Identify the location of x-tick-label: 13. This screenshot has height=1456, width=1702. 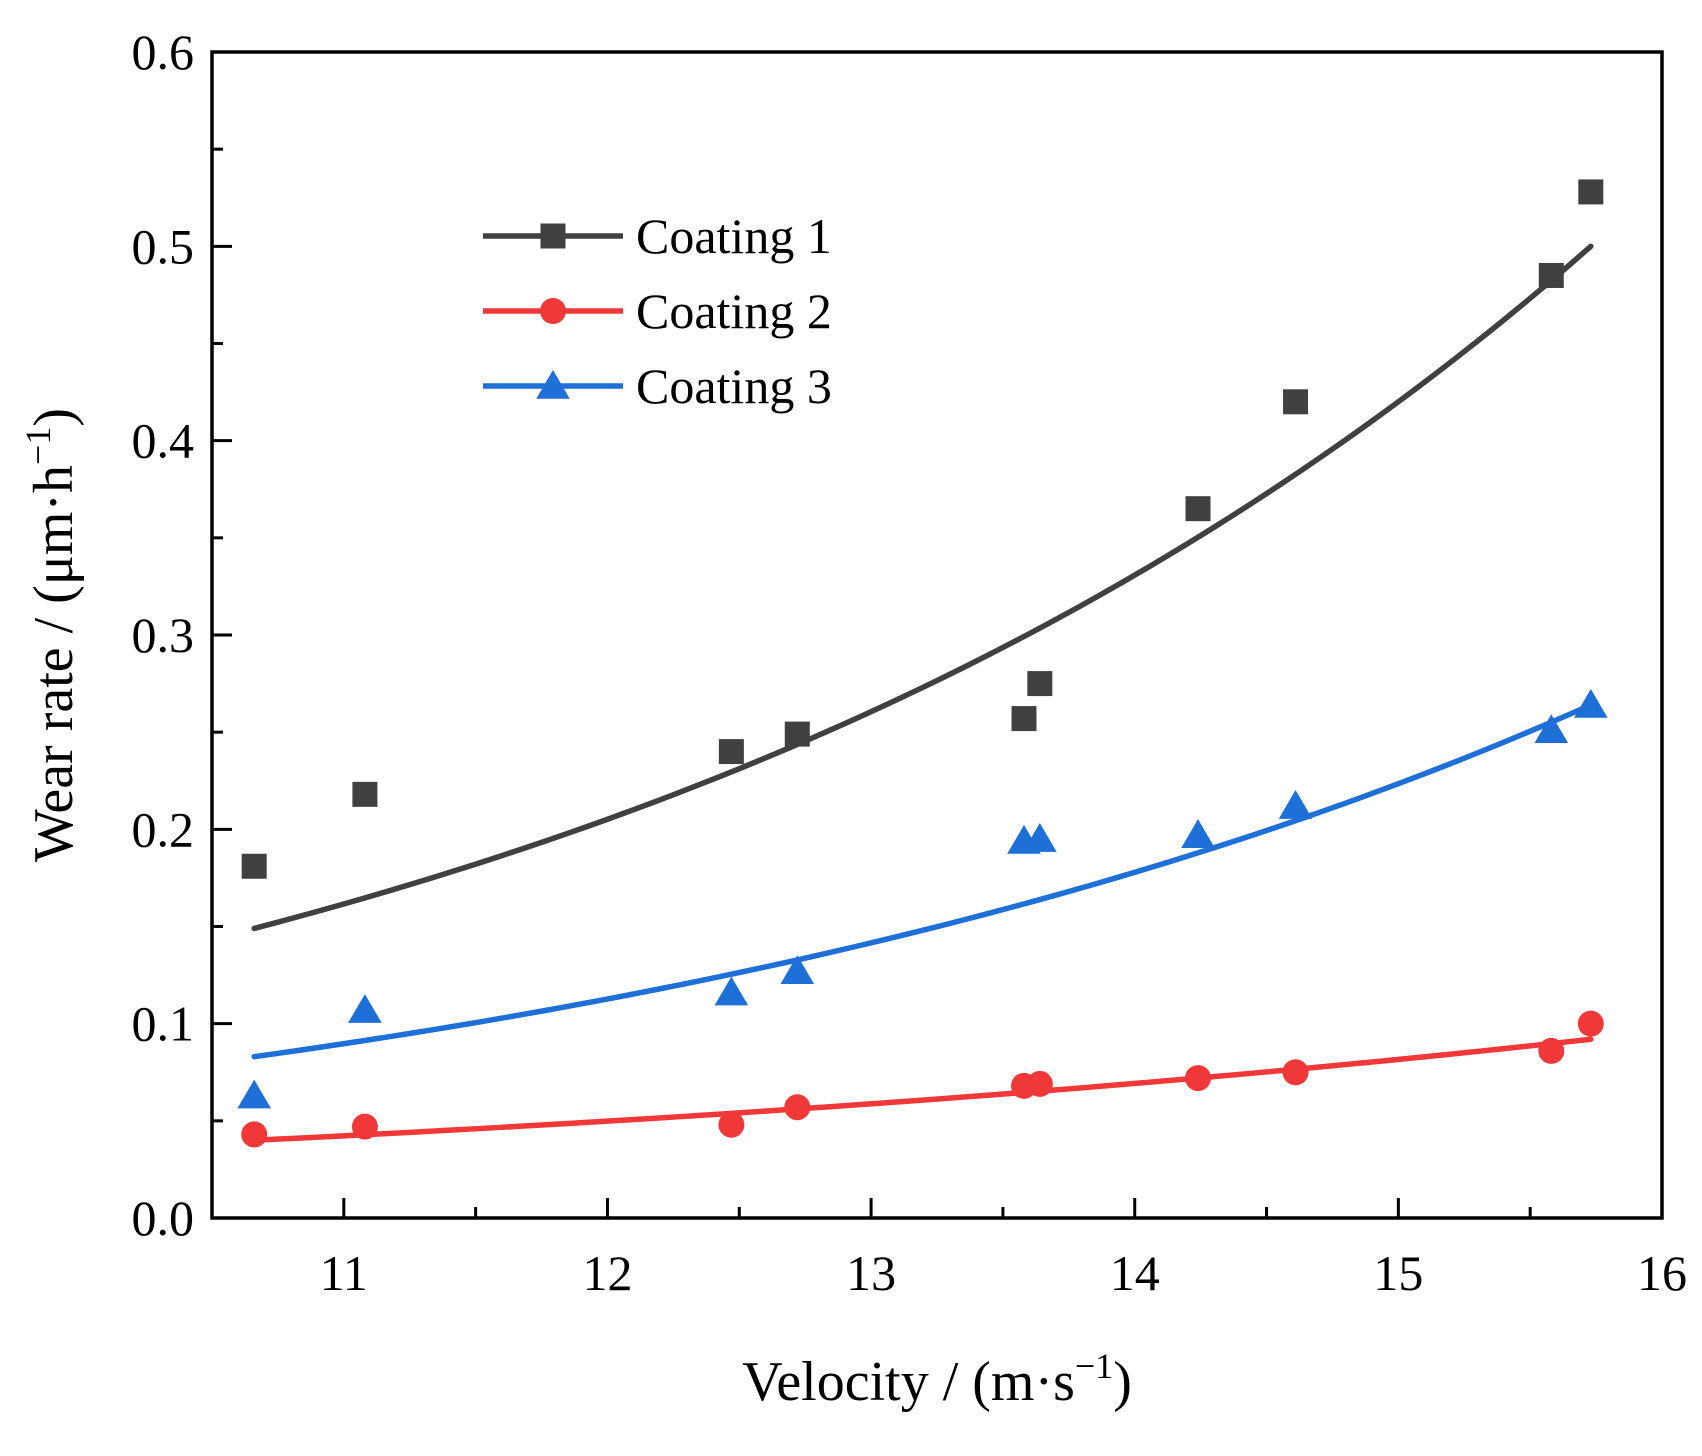
(871, 1273).